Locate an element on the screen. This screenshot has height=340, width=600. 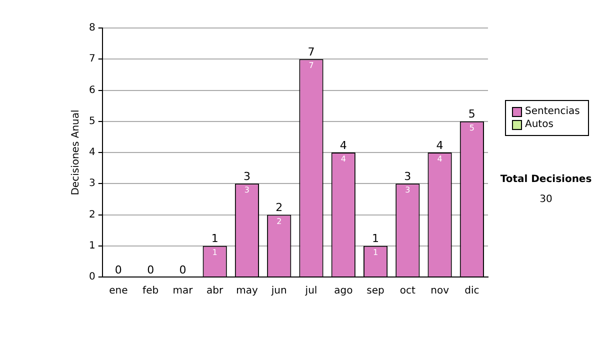
y-tick-label: 2 is located at coordinates (92, 214).